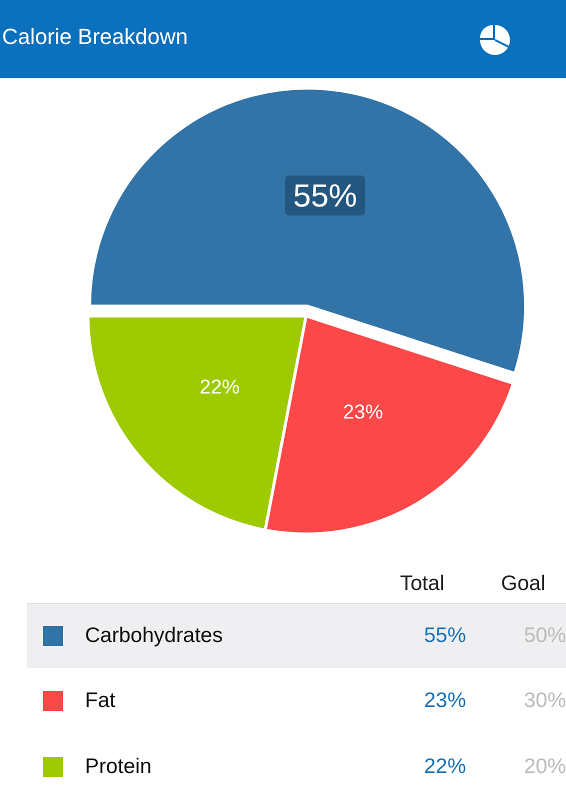 Image resolution: width=566 pixels, height=787 pixels. What do you see at coordinates (100, 701) in the screenshot?
I see `legend-label: Fat` at bounding box center [100, 701].